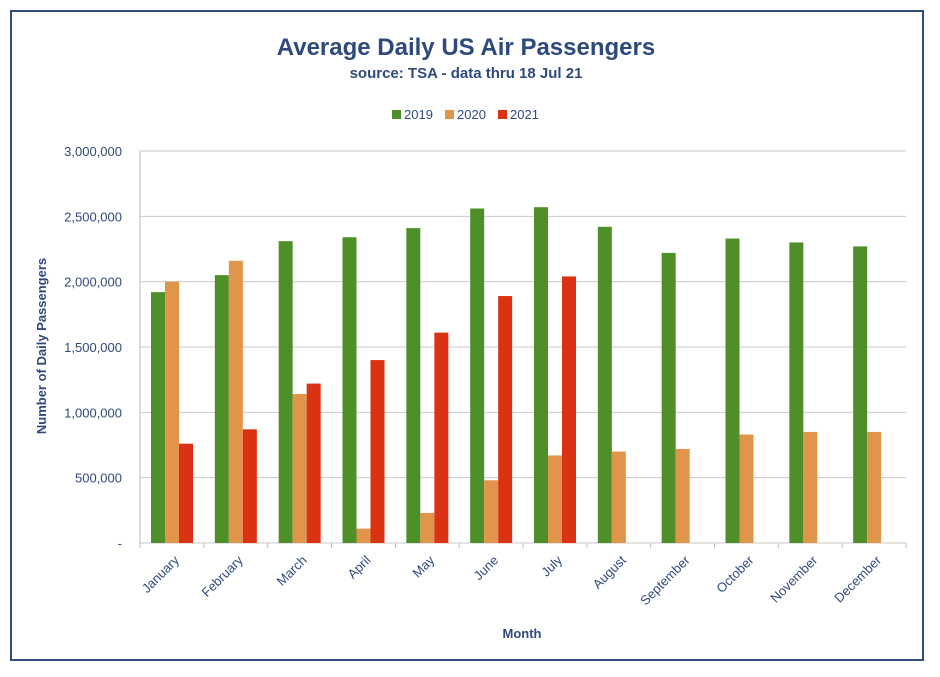 This screenshot has width=940, height=677. I want to click on x-tick-label: September, so click(665, 580).